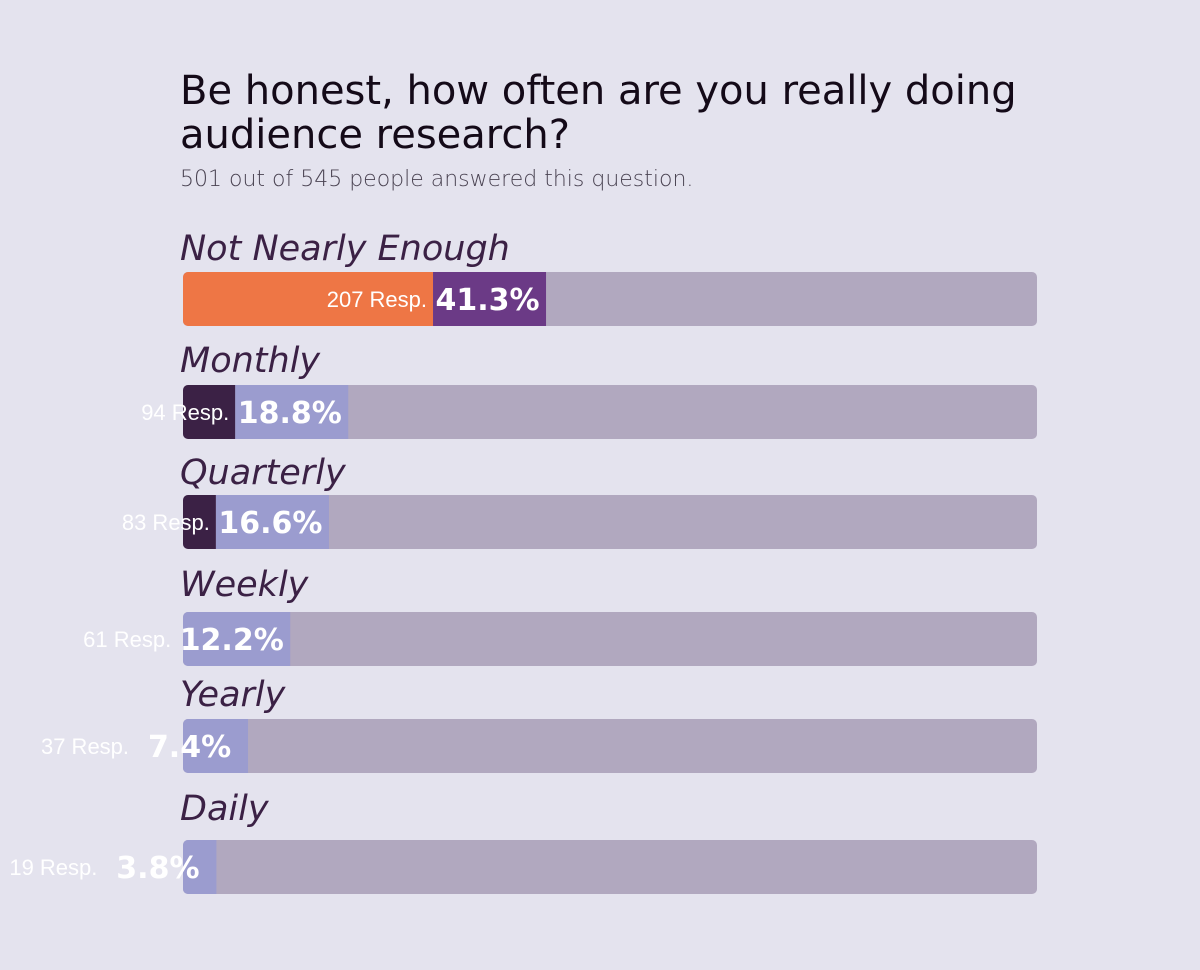  I want to click on bar-row-monthly: Monthly 94 Resp. 18.8%, so click(589, 390).